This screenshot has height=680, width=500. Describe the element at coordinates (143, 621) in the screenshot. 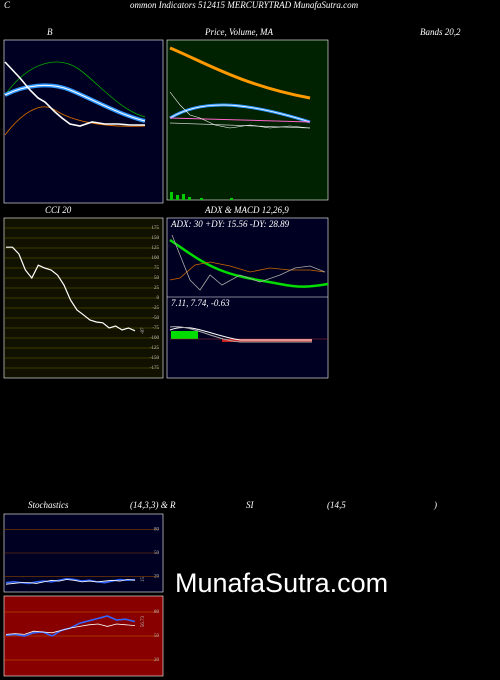

I see `end-label: 56.73` at that location.